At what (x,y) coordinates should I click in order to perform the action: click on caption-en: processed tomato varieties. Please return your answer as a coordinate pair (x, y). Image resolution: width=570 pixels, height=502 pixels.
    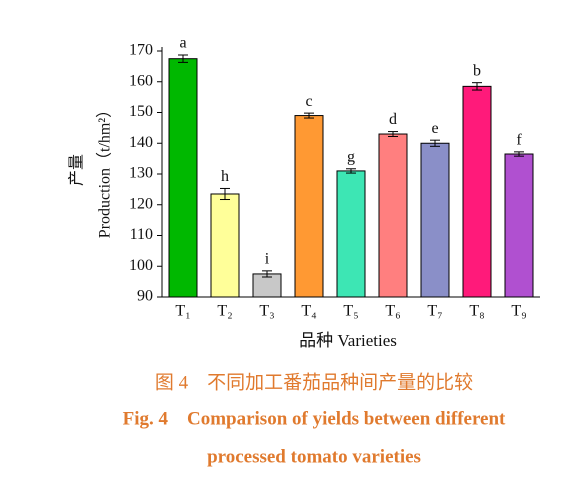
    Looking at the image, I should click on (314, 456).